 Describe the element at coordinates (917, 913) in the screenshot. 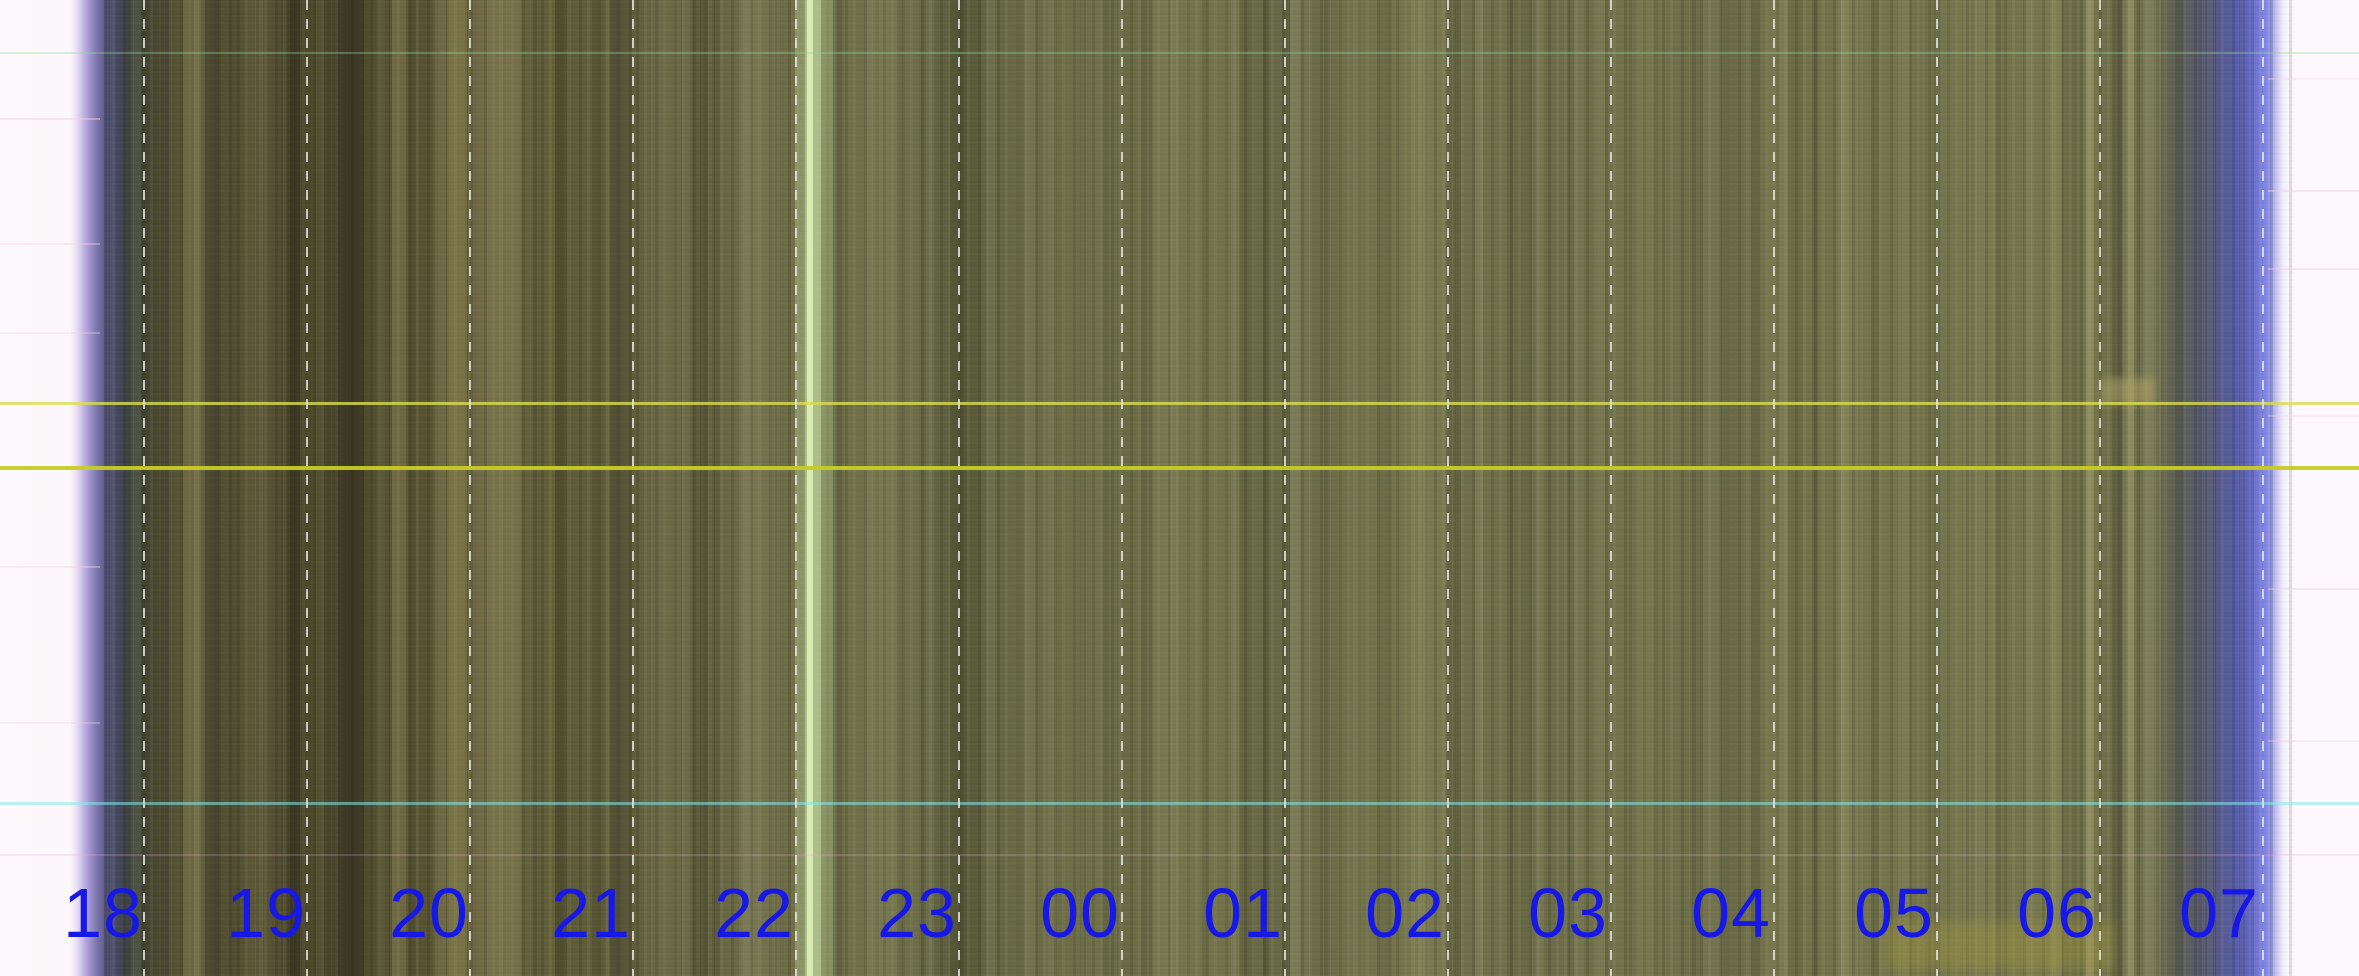

I see `hour-tick-label: 23` at that location.